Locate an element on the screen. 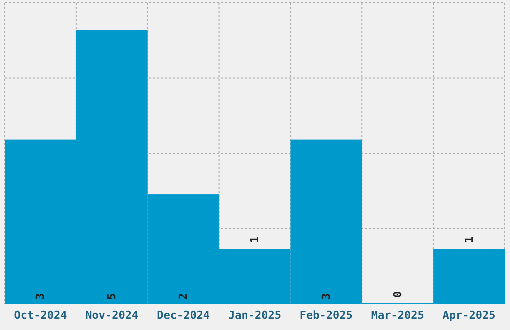  data-label: 5 is located at coordinates (112, 296).